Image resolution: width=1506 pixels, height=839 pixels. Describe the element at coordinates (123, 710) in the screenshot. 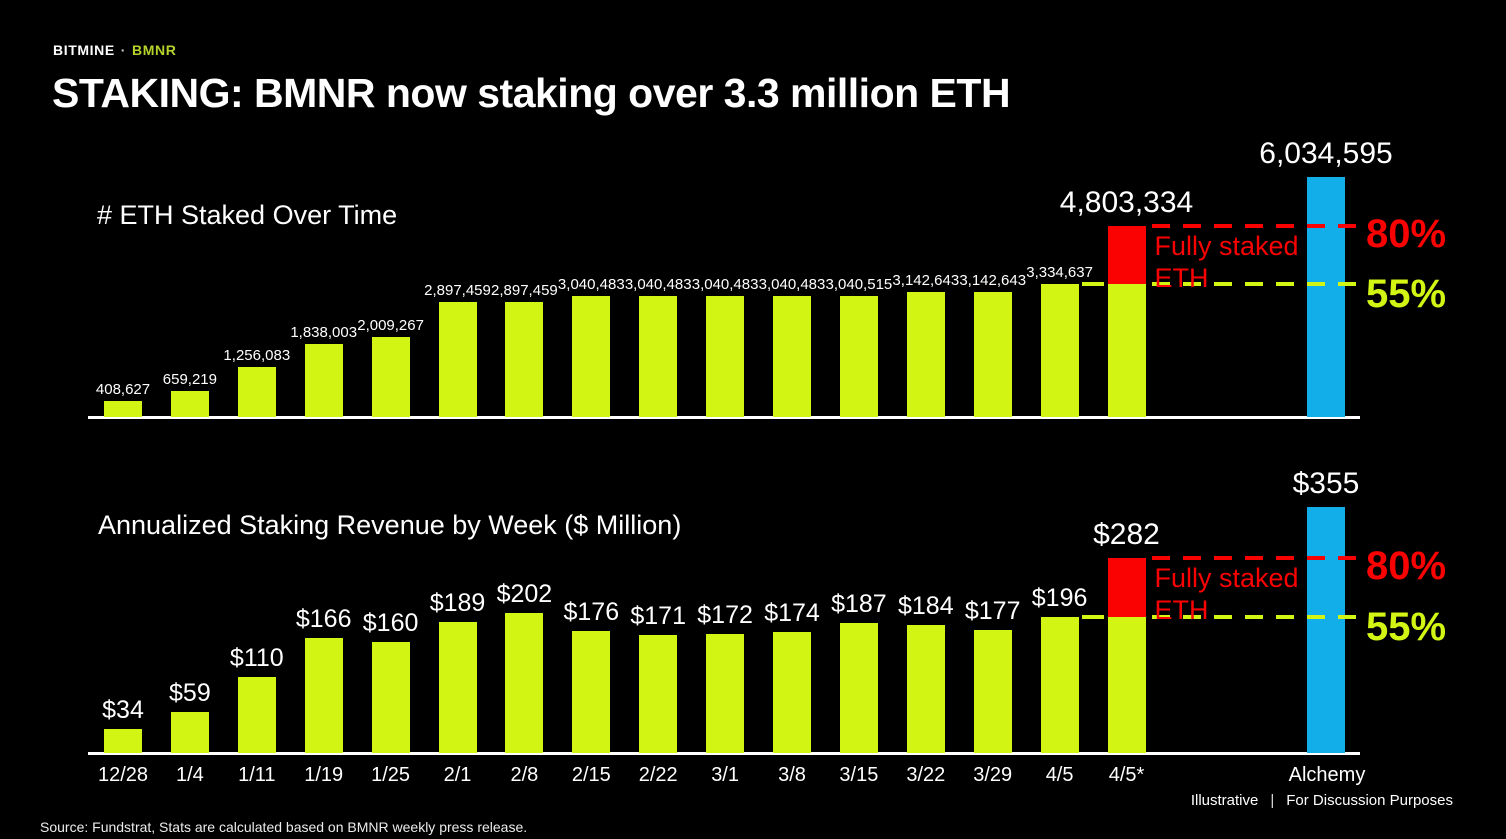

I see `bar-value-label: $34` at that location.